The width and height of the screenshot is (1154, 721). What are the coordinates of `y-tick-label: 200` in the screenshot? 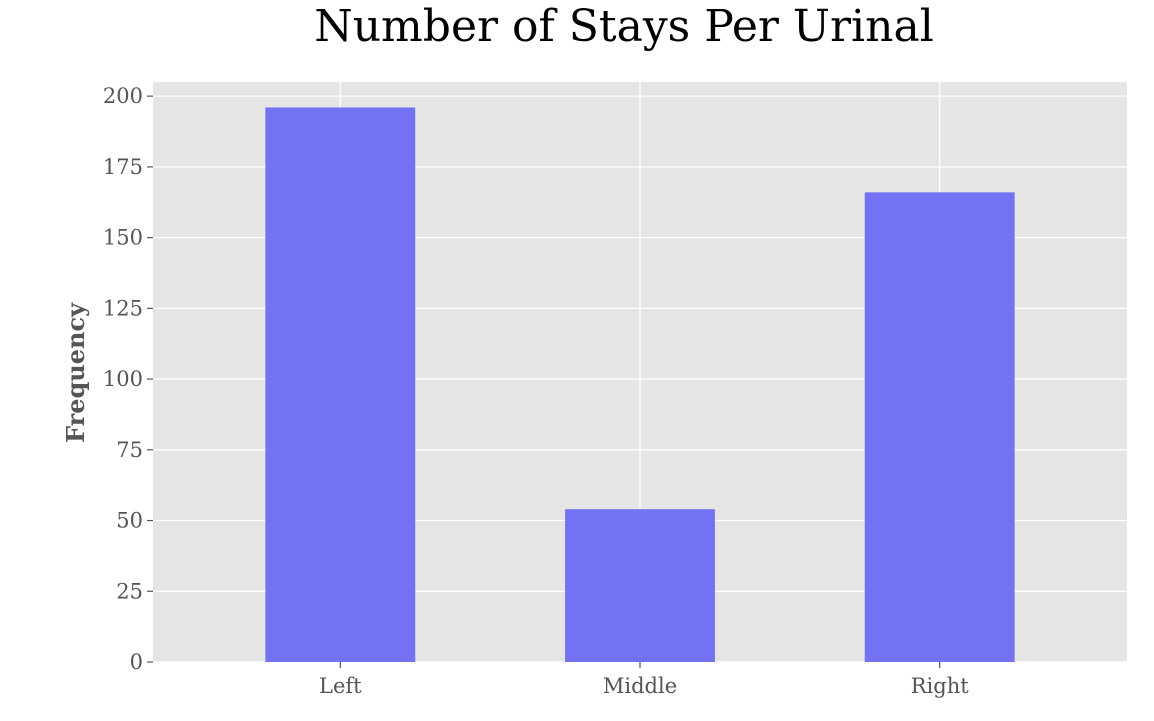 It's located at (123, 96).